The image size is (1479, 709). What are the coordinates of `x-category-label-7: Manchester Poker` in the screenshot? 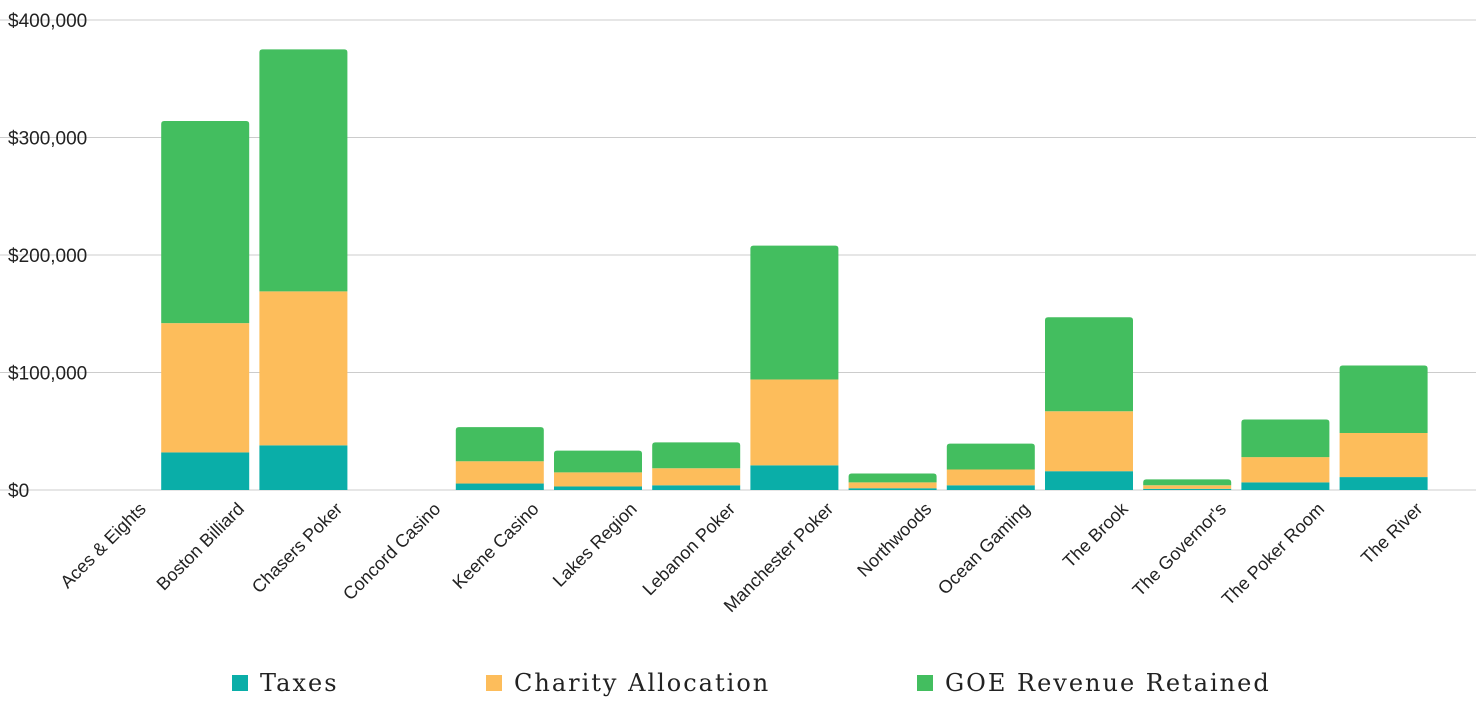 It's located at (778, 557).